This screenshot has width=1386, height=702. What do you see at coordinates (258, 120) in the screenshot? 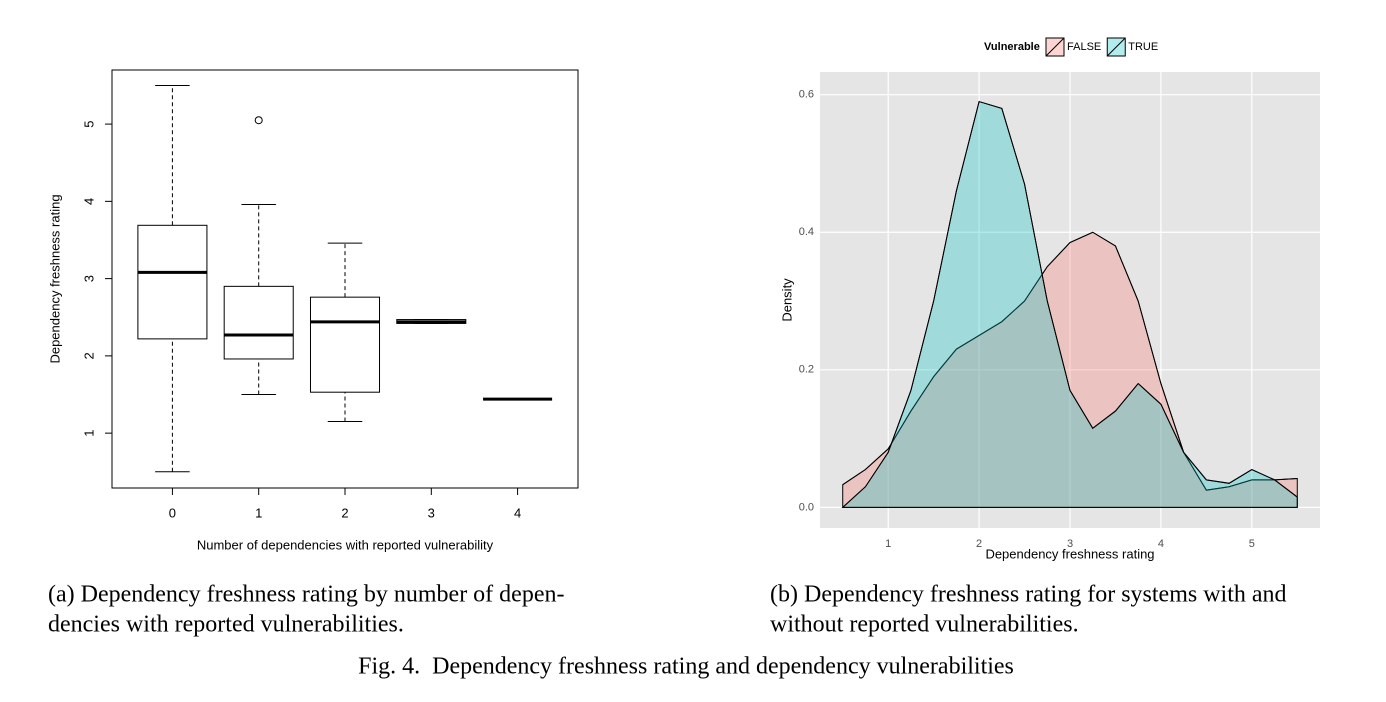
I see `outlier` at bounding box center [258, 120].